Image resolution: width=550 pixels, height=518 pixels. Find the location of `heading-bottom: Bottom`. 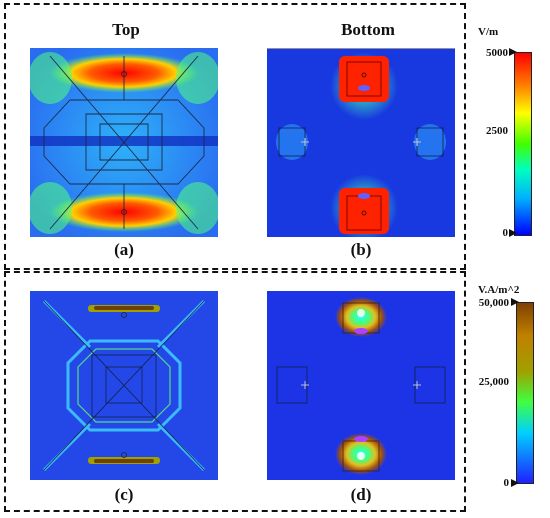

heading-bottom: Bottom is located at coordinates (368, 29).